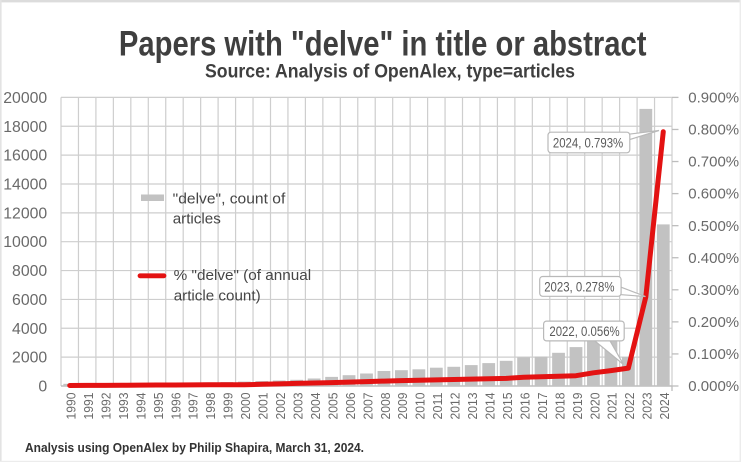 This screenshot has height=467, width=741. I want to click on svg-text: 1991, so click(89, 406).